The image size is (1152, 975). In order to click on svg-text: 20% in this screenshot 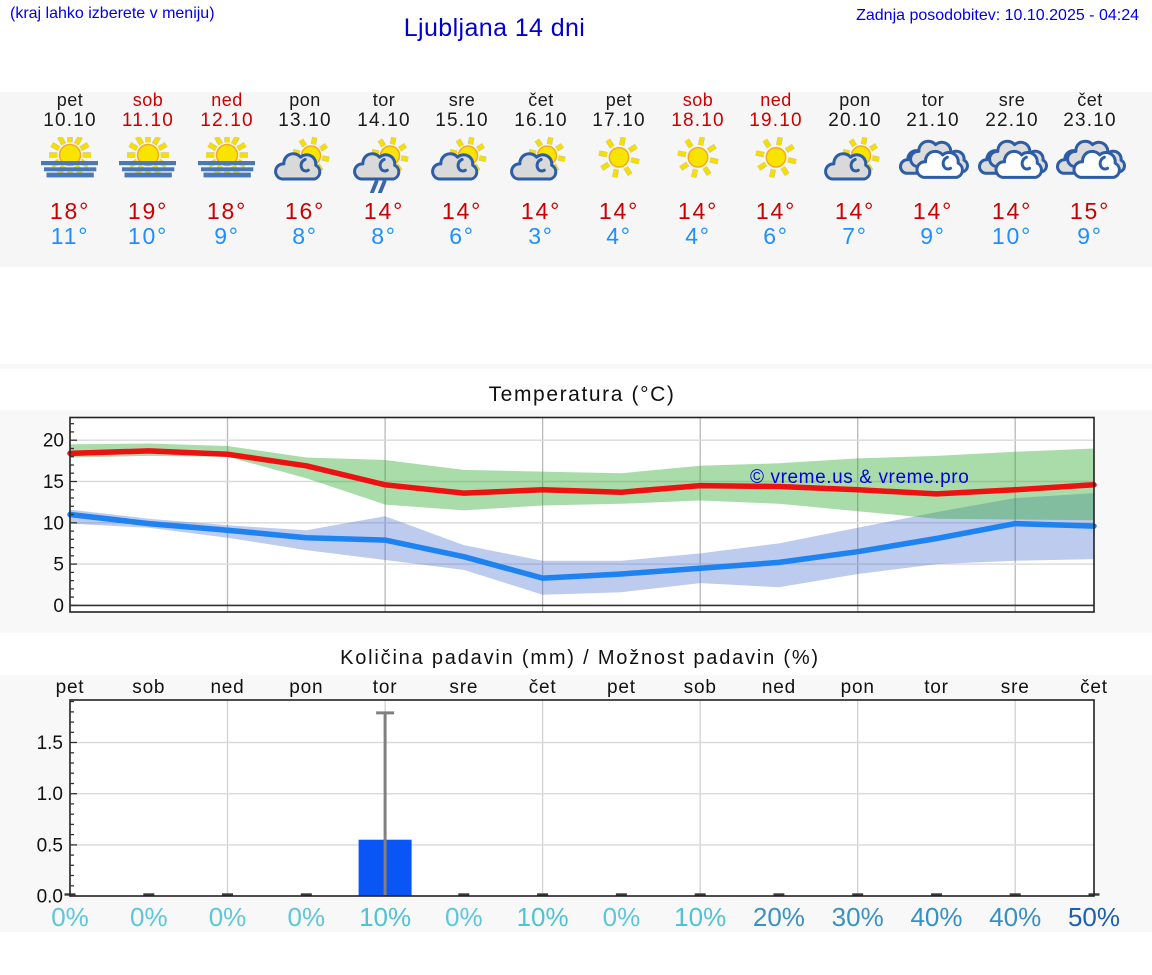, I will do `click(779, 917)`.